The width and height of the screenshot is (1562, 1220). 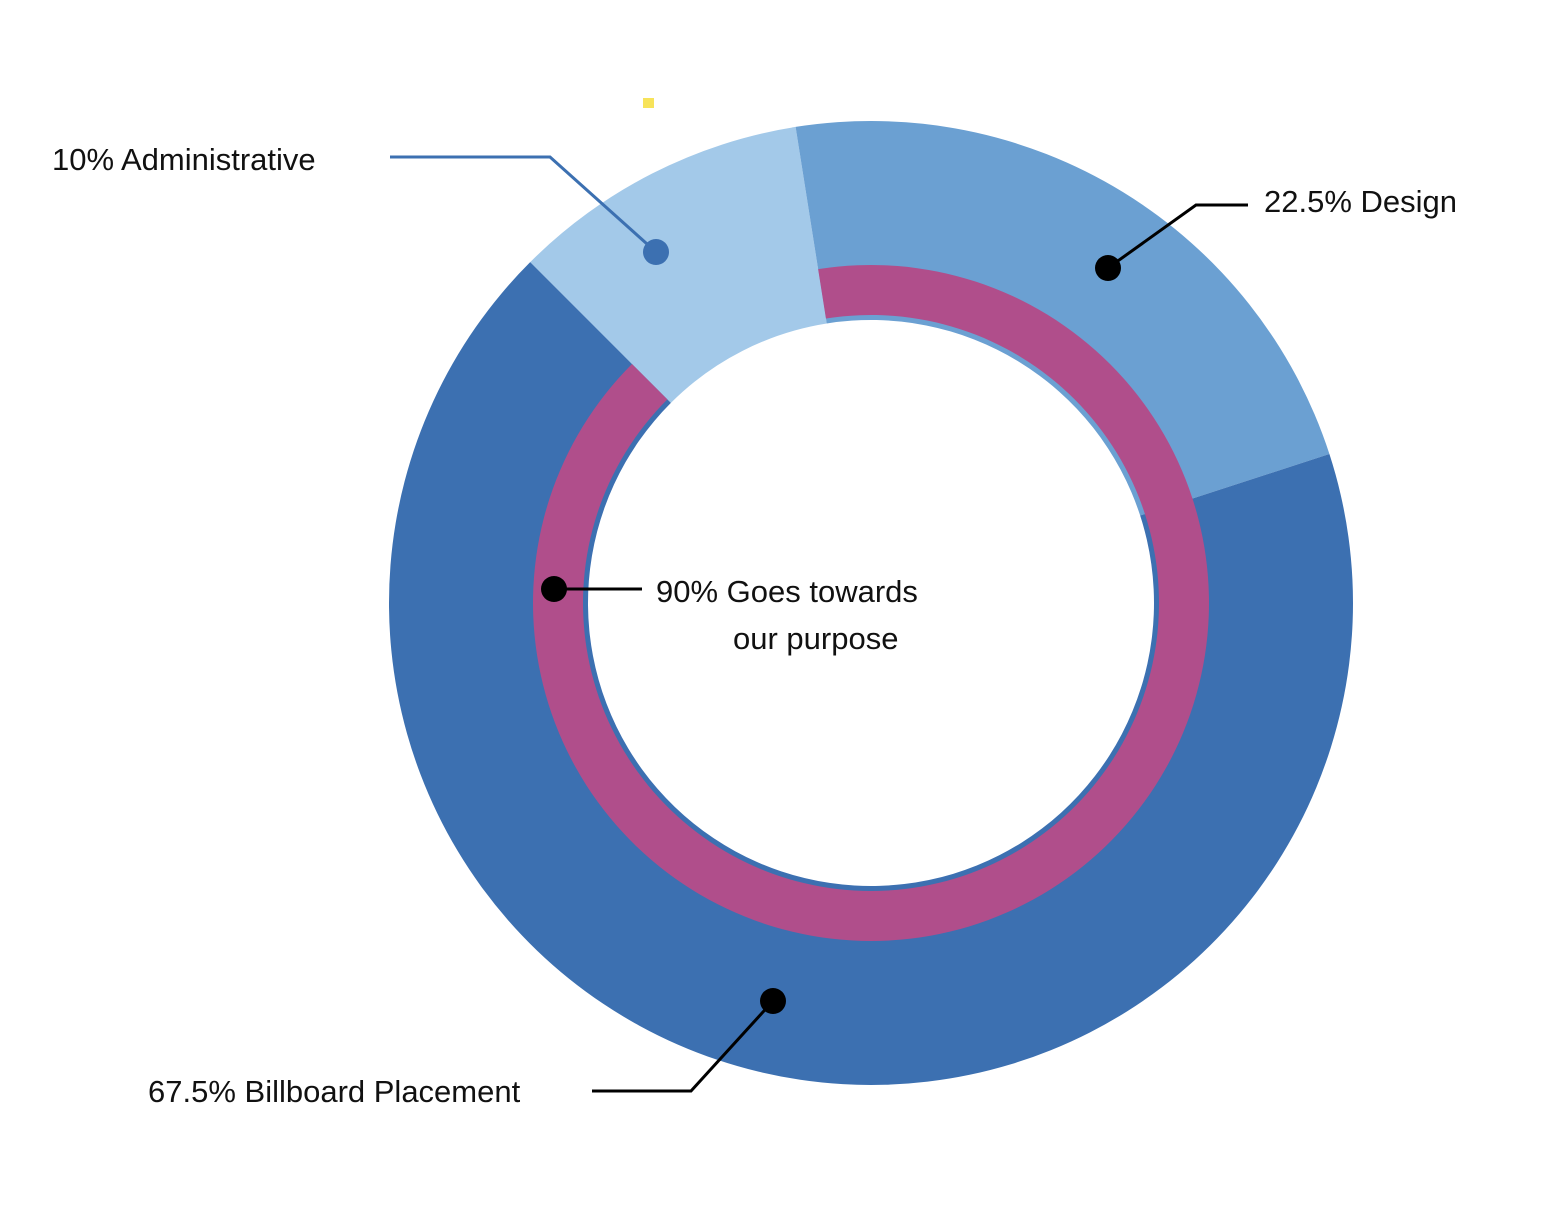 I want to click on leader-line-design, so click(x=1177, y=236).